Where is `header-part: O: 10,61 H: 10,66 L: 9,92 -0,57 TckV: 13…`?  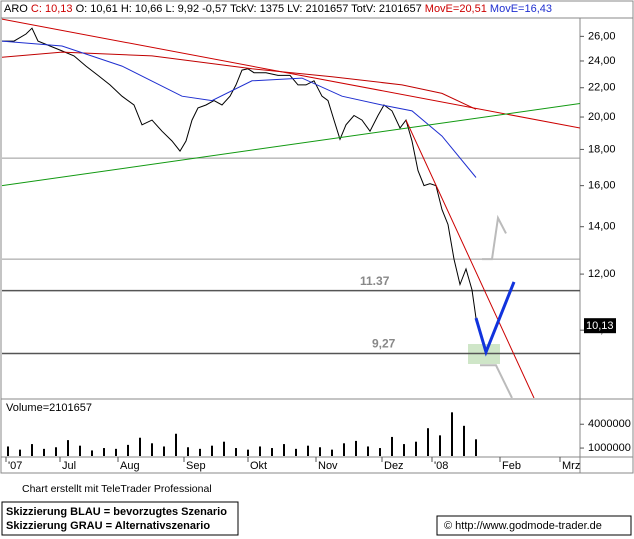 header-part: O: 10,61 H: 10,66 L: 9,92 -0,57 TckV: 13… is located at coordinates (249, 9).